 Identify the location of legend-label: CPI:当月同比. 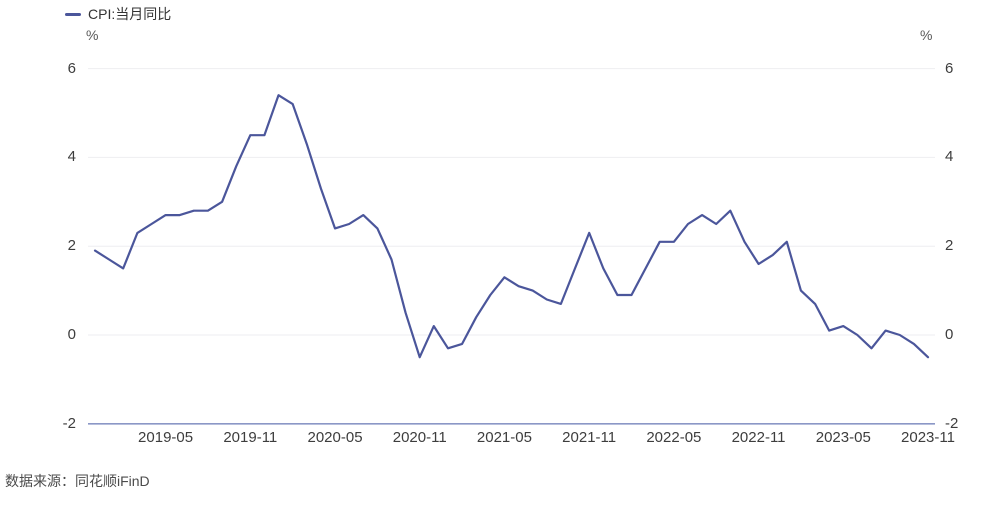
(130, 14).